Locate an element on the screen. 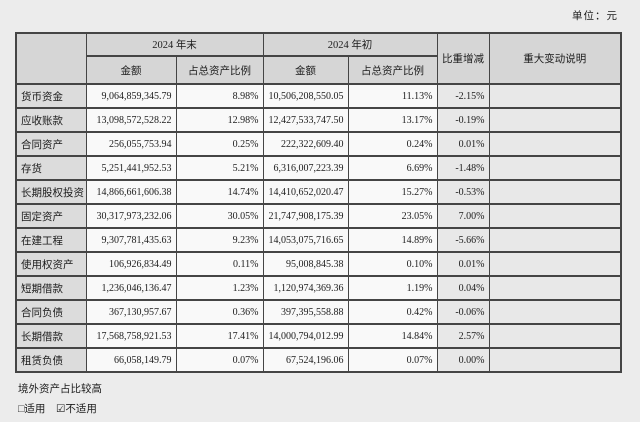 This screenshot has width=640, height=422. applicable-checkbox: □适用 is located at coordinates (32, 409).